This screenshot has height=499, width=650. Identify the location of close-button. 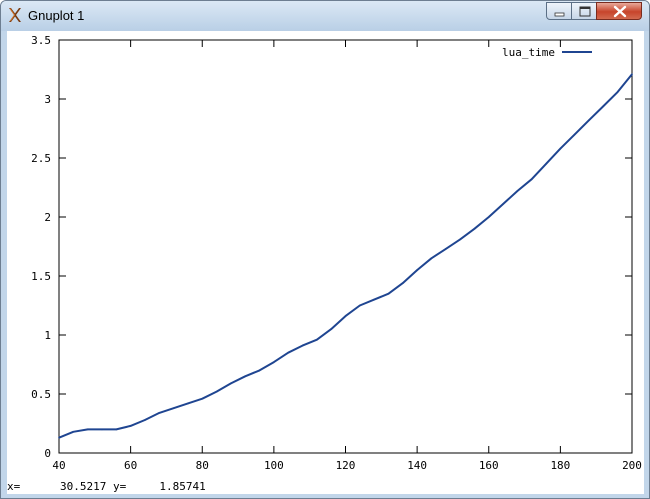
(619, 11).